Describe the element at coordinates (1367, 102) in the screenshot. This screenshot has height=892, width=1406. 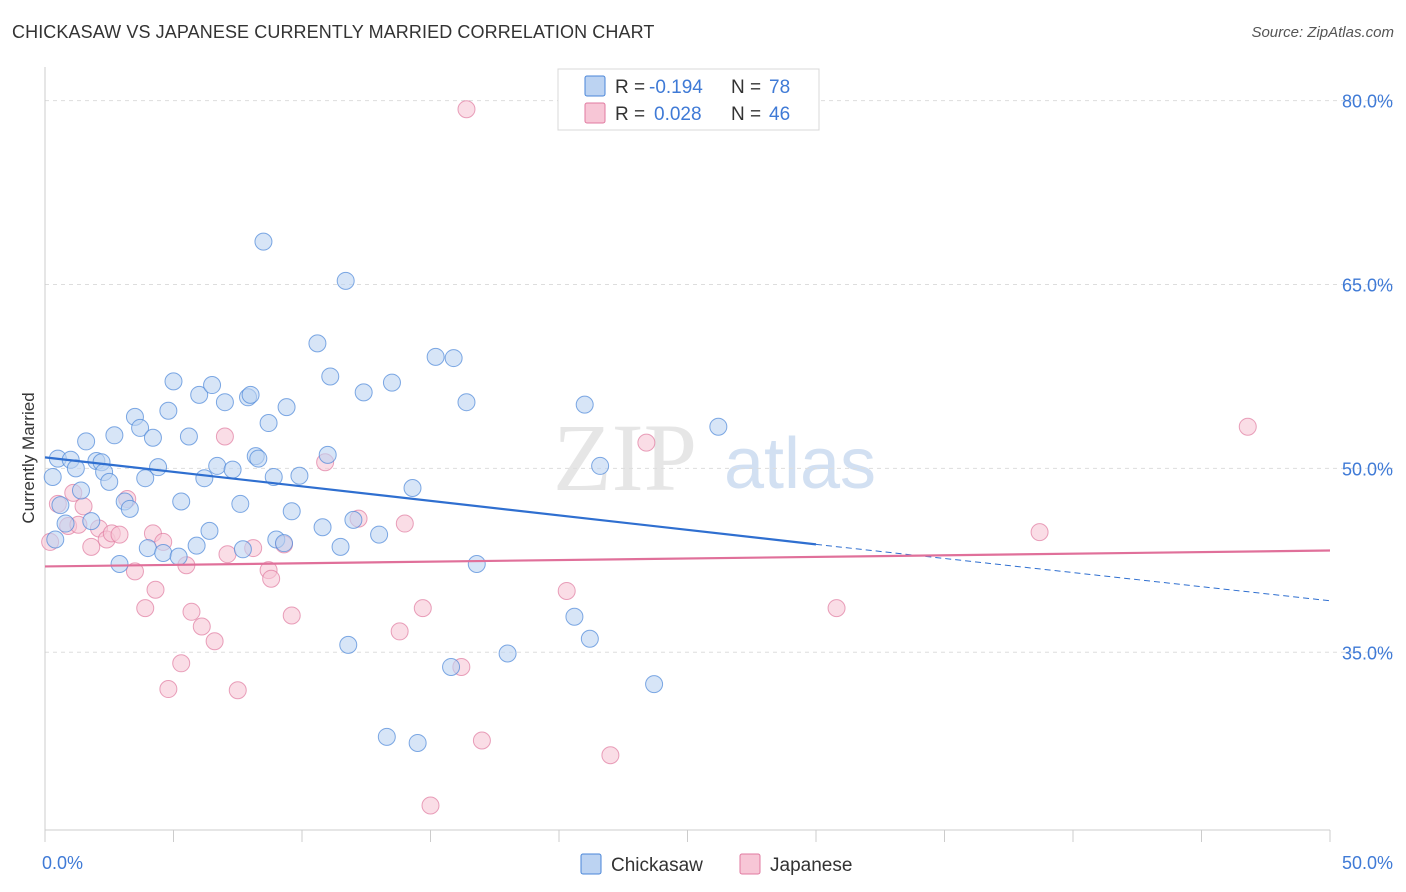
I see `y-tick-label: 80.0%` at that location.